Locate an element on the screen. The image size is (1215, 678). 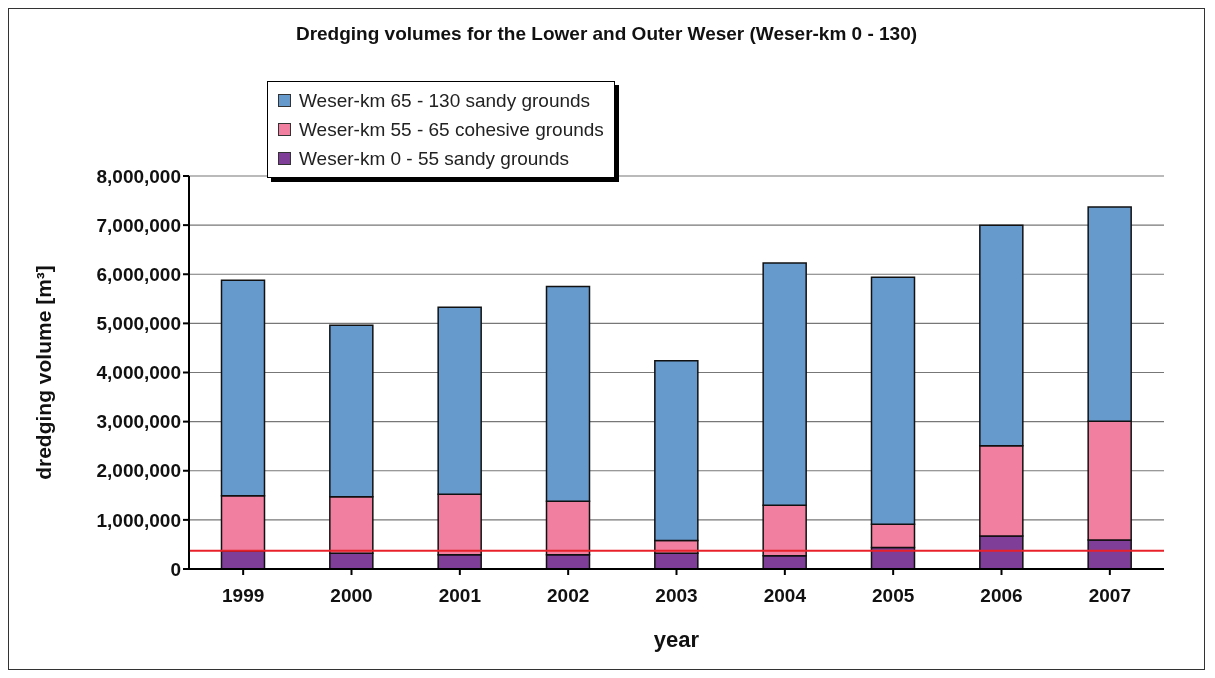
x-axis-title: year is located at coordinates (676, 639).